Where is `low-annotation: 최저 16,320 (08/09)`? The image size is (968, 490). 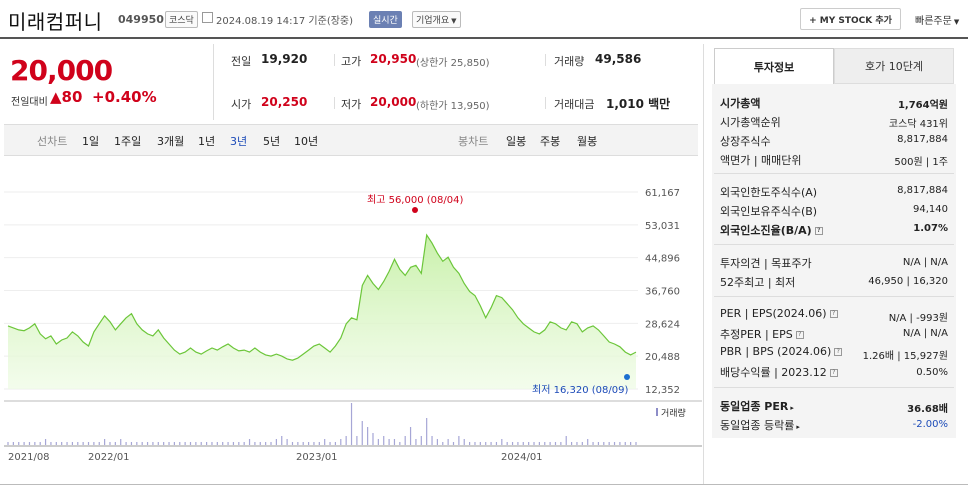
low-annotation: 최저 16,320 (08/09) is located at coordinates (580, 390).